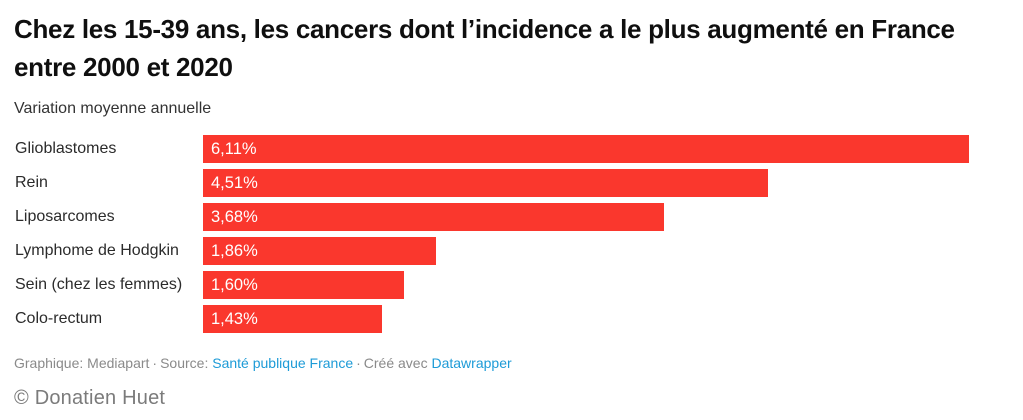 This screenshot has height=420, width=1023. I want to click on bar-track: 1,86%, so click(586, 251).